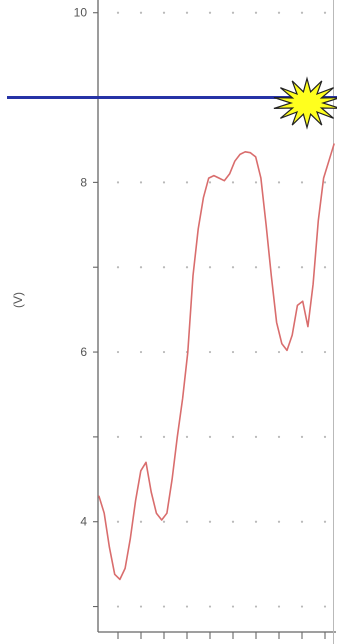  Describe the element at coordinates (83, 522) in the screenshot. I see `y-axis-tick-label: 4` at that location.